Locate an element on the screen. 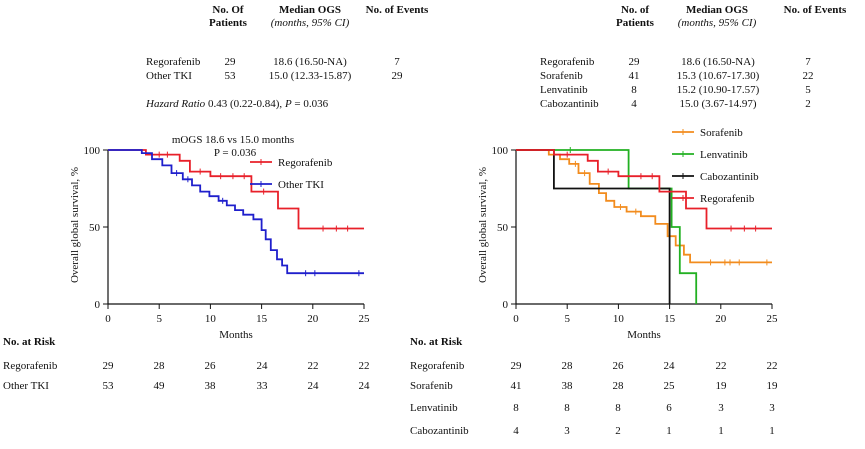 Image resolution: width=865 pixels, height=449 pixels. left-row-median: 18.6 (16.50-NA) is located at coordinates (310, 62).